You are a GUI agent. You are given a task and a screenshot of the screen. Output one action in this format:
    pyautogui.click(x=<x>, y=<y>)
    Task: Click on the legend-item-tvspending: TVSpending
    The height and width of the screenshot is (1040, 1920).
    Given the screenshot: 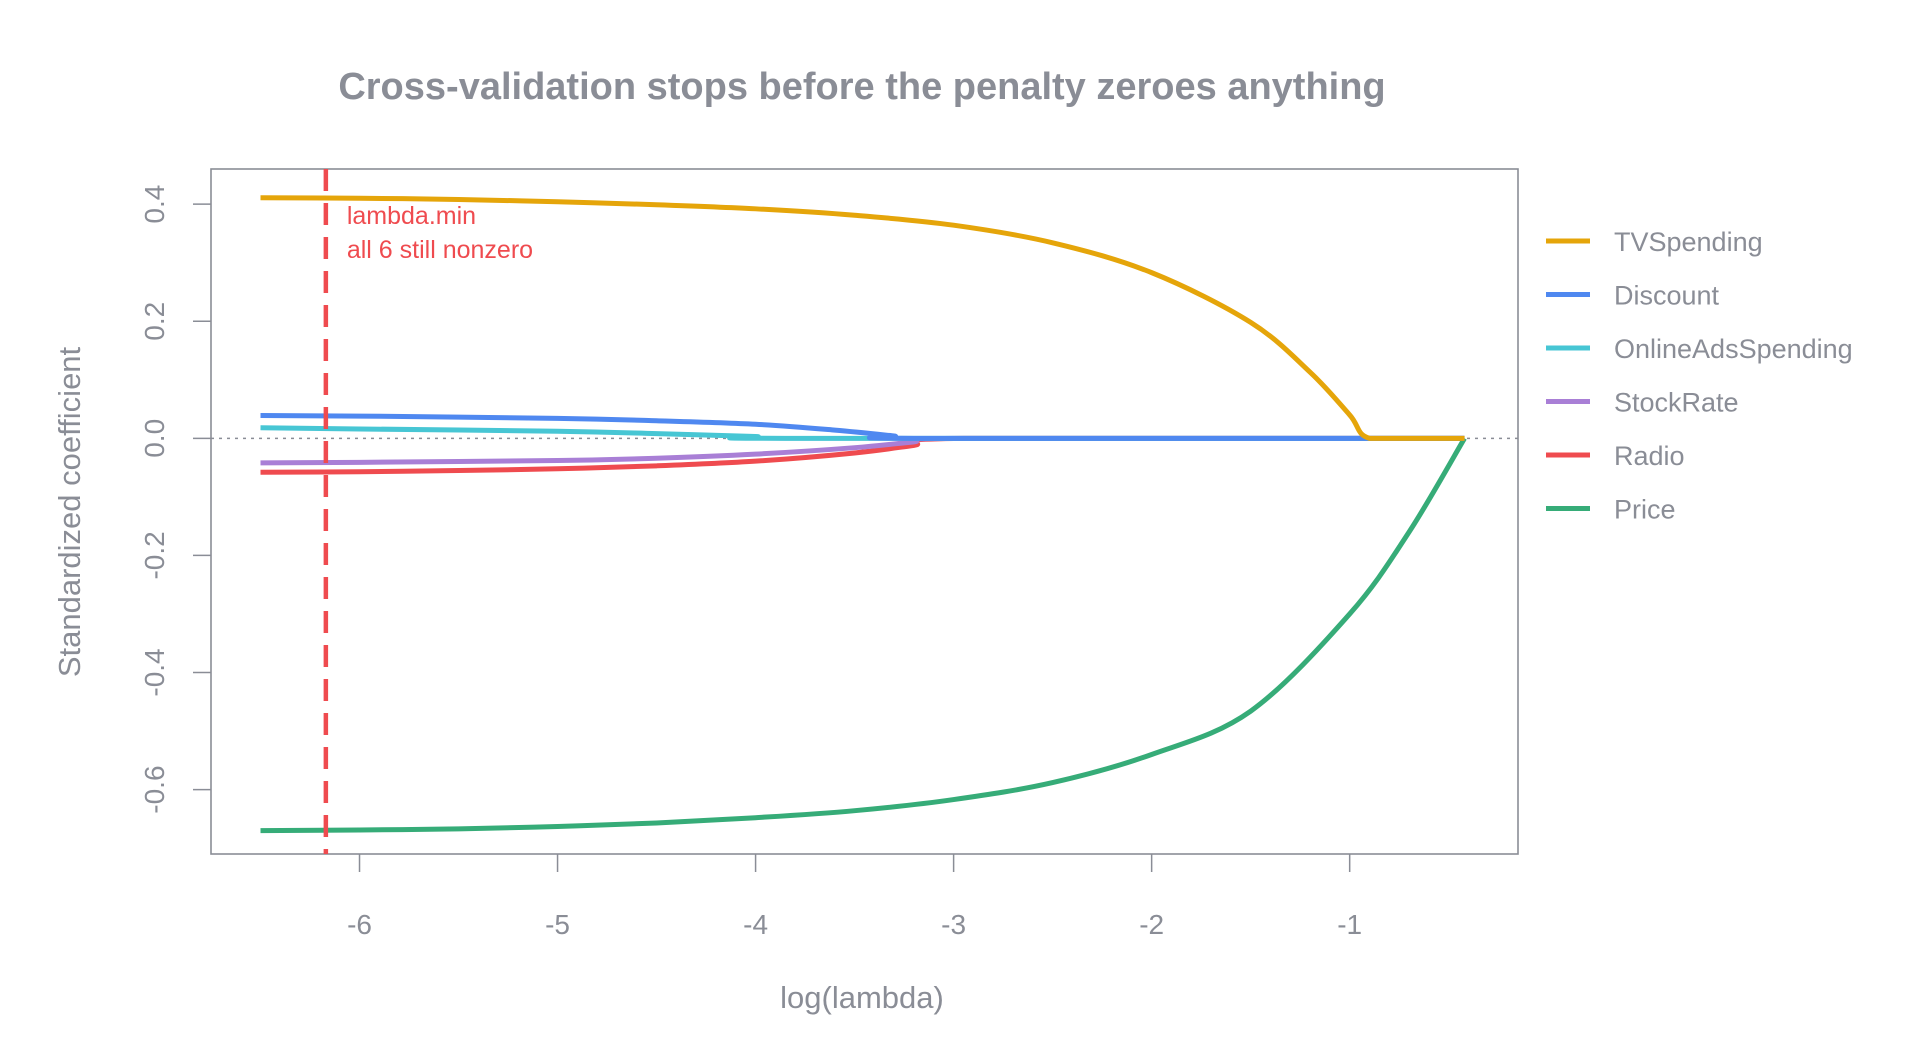 What is the action you would take?
    pyautogui.click(x=1654, y=242)
    